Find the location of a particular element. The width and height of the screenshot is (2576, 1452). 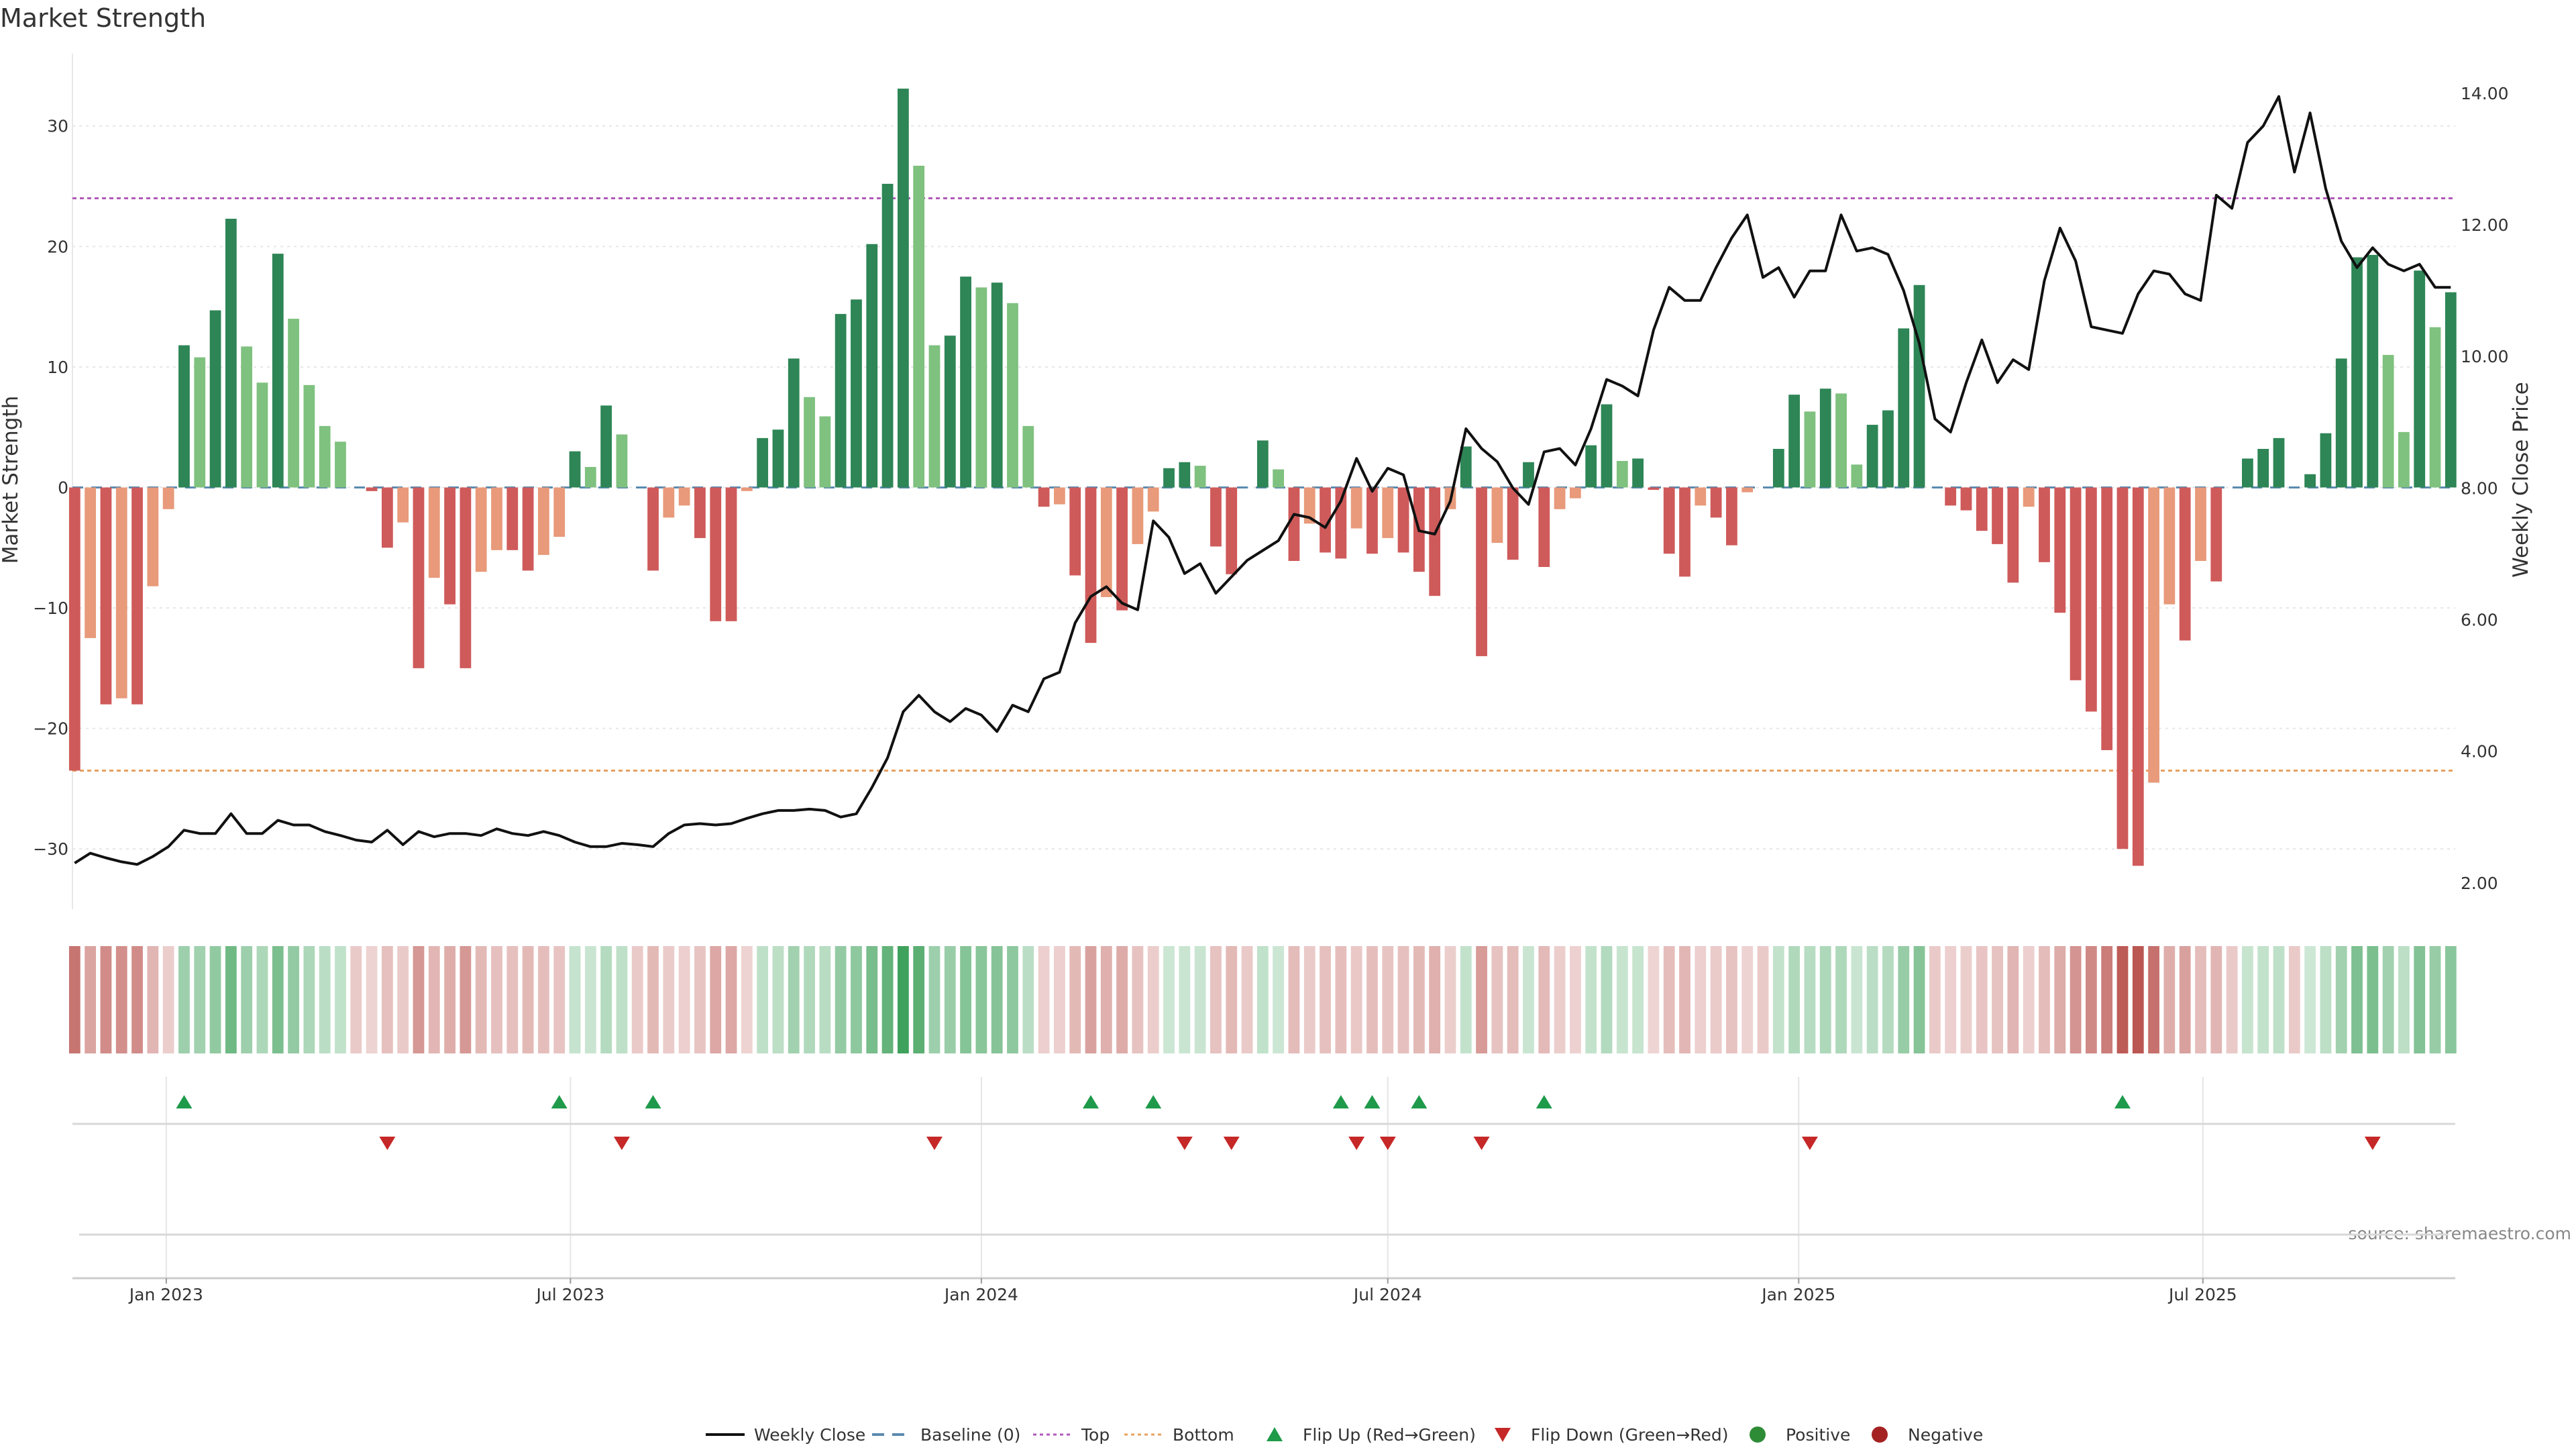

legend-swatch is located at coordinates (1503, 1435).